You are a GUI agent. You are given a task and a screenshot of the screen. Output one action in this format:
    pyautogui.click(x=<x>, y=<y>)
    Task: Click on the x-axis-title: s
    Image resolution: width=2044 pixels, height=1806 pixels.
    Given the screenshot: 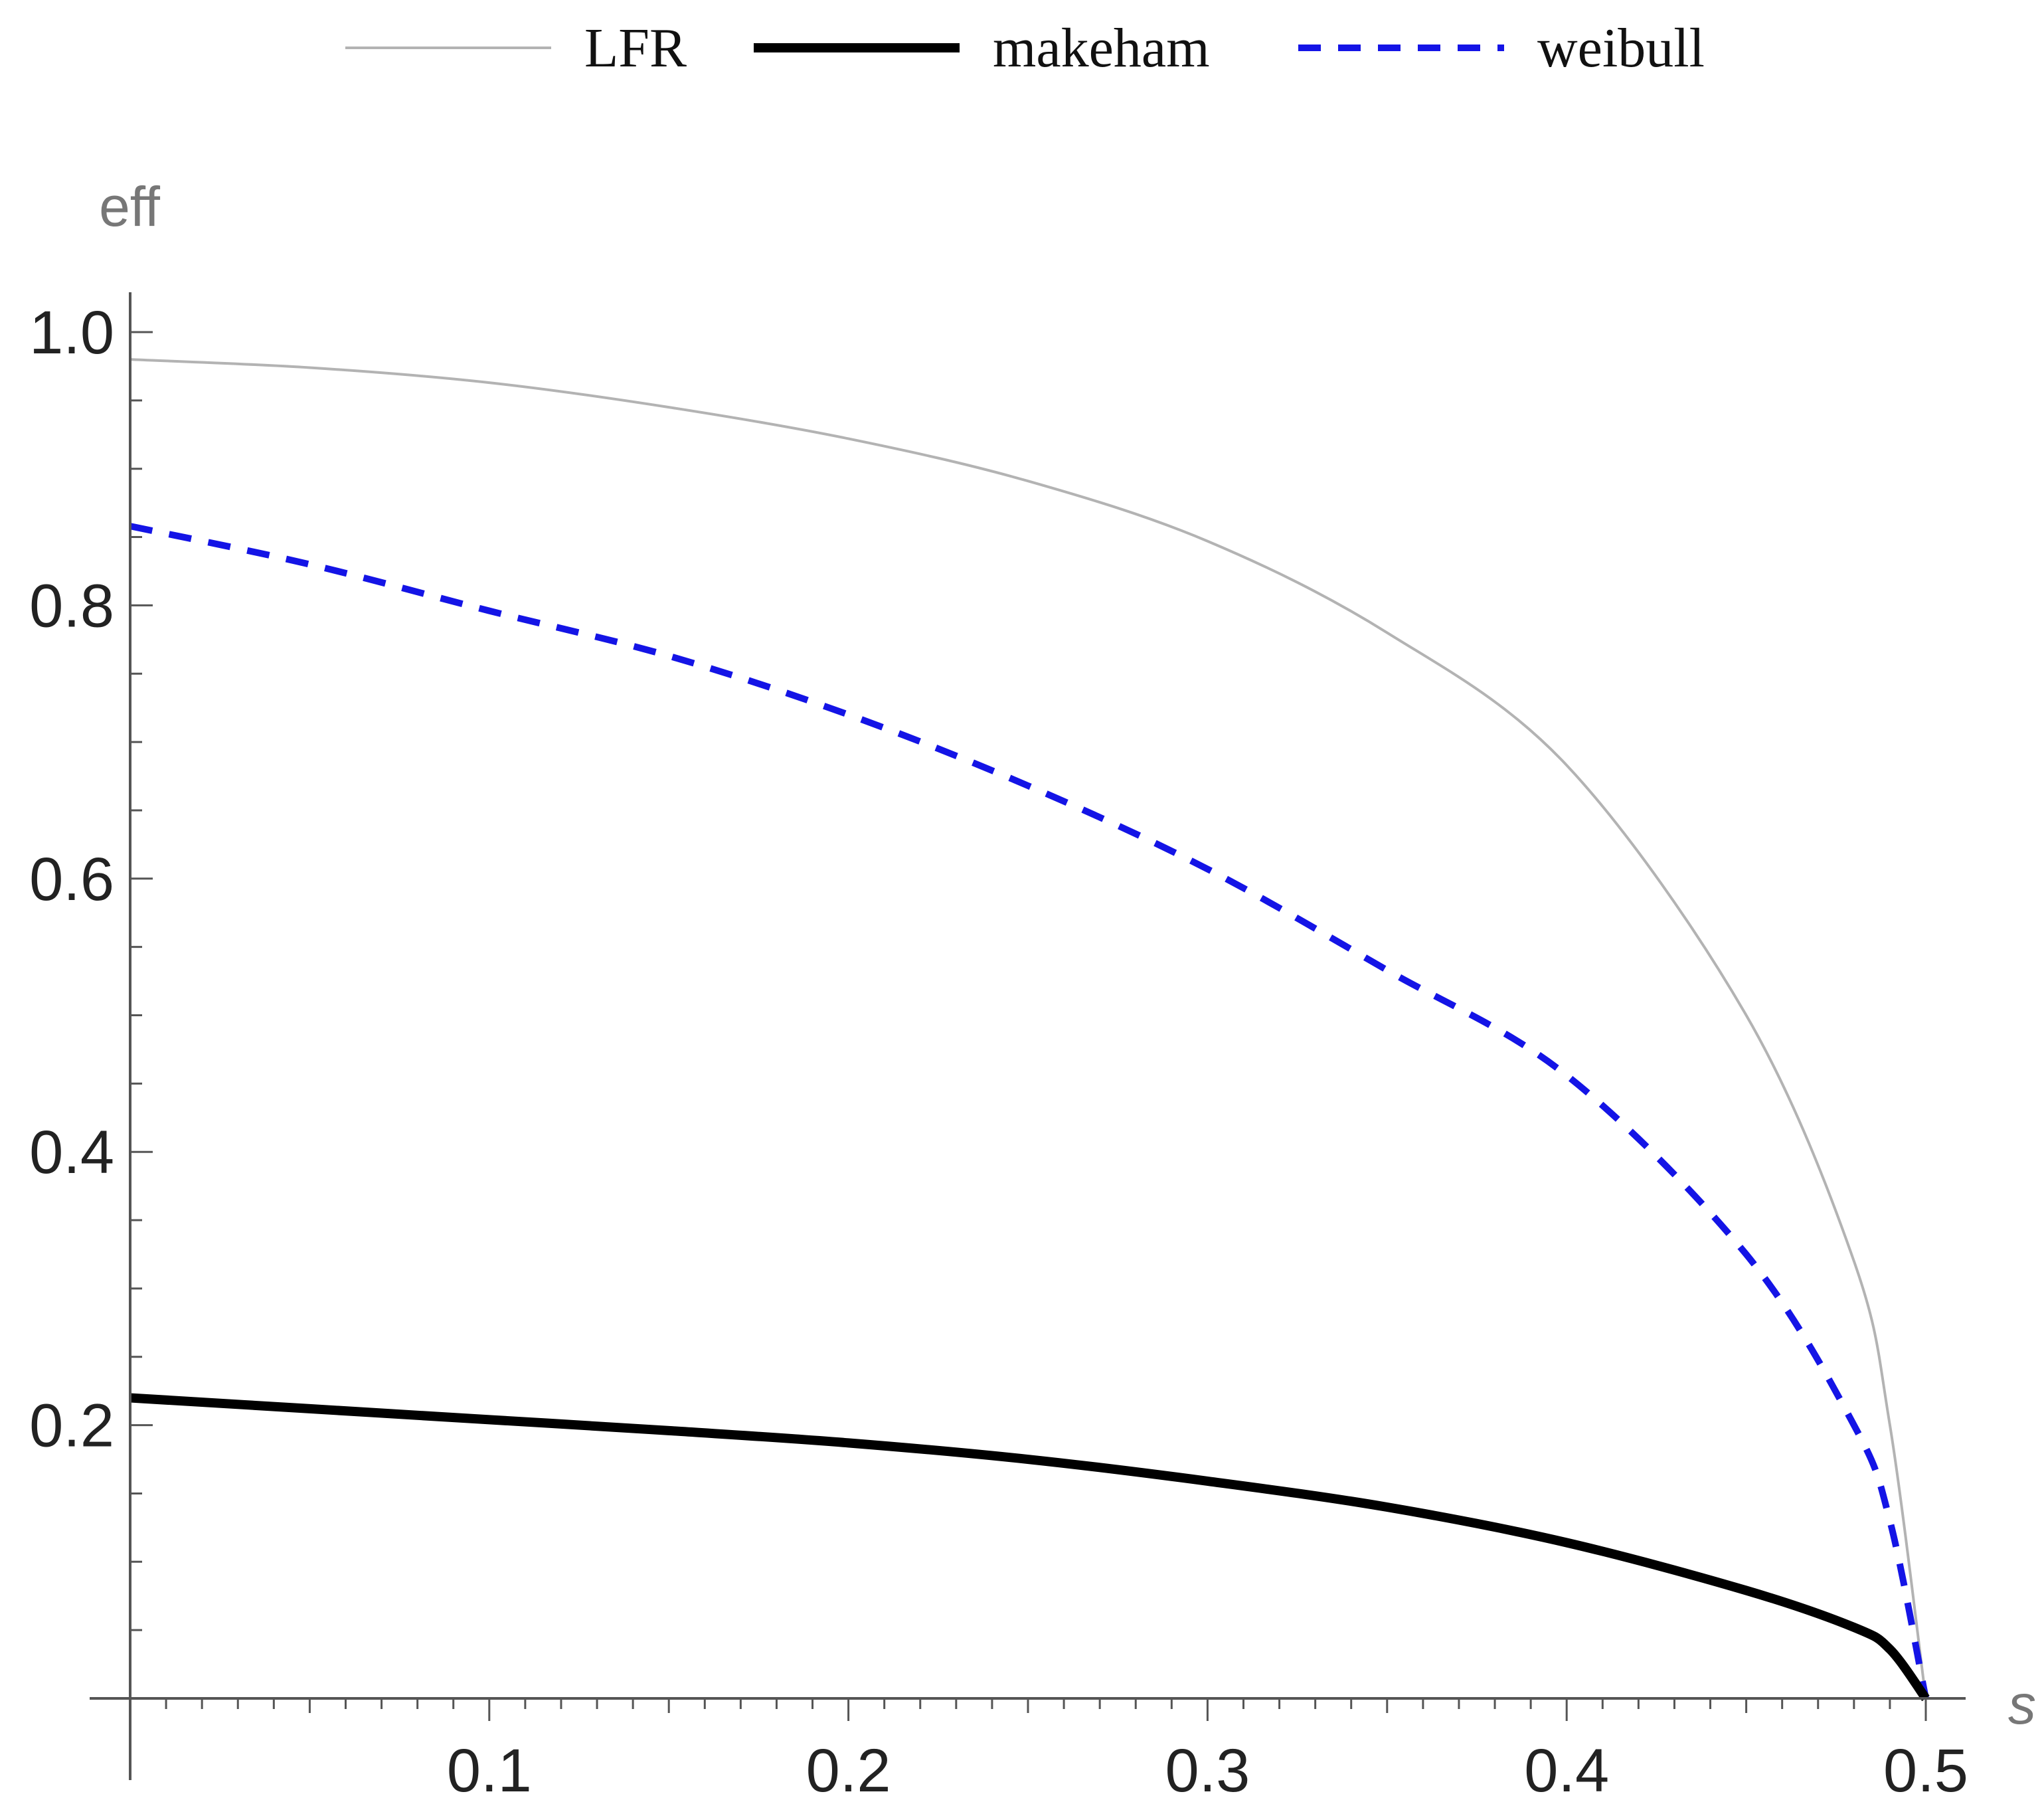 What is the action you would take?
    pyautogui.click(x=2022, y=1705)
    